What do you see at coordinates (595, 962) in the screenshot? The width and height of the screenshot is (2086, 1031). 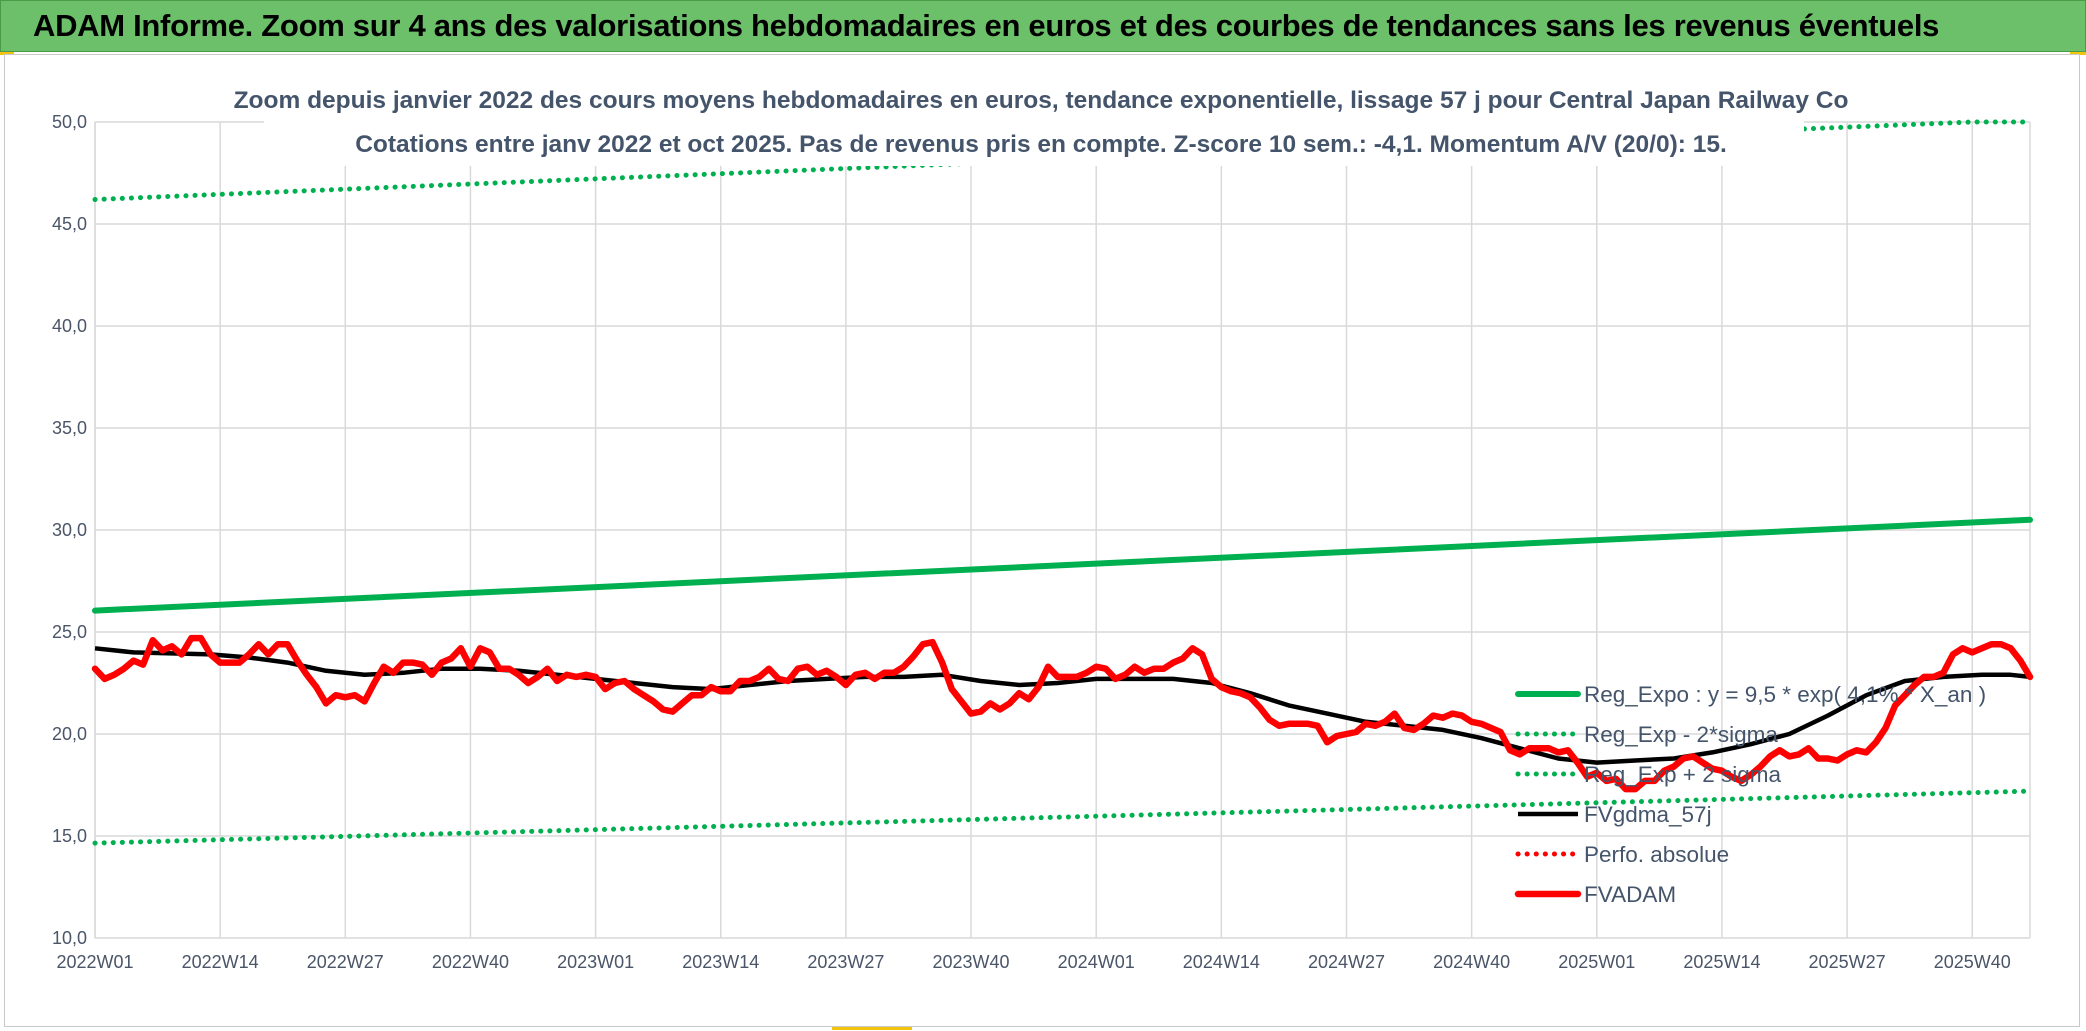 I see `x-tick-label: 2023W01` at bounding box center [595, 962].